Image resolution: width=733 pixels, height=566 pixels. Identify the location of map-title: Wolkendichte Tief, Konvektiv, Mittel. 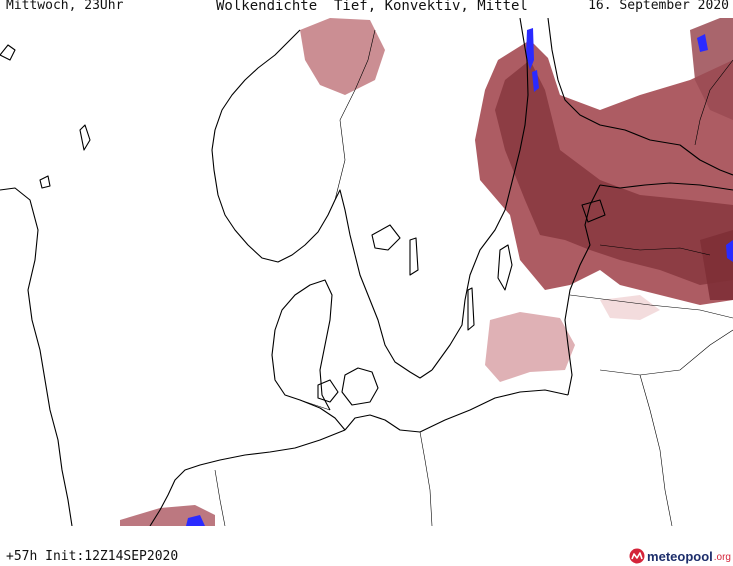
(372, 7).